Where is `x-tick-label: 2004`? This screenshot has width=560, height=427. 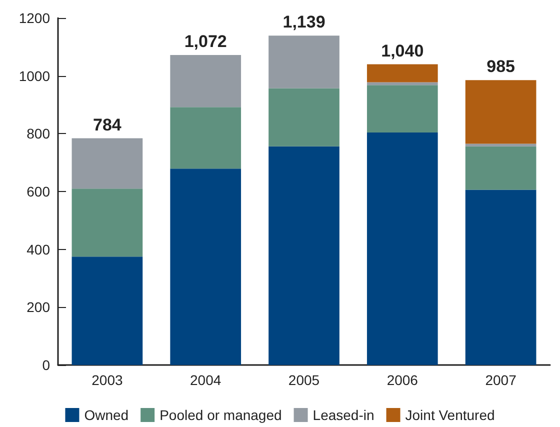 x-tick-label: 2004 is located at coordinates (206, 380).